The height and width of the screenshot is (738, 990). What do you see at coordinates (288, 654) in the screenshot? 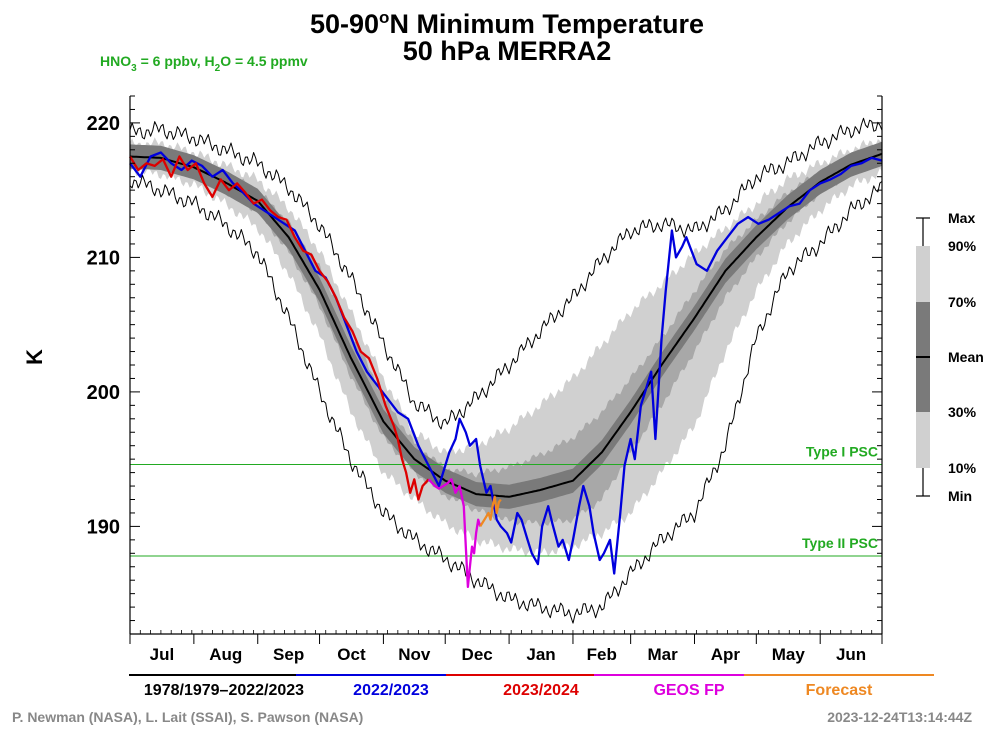
I see `x-tick-label: Sep` at bounding box center [288, 654].